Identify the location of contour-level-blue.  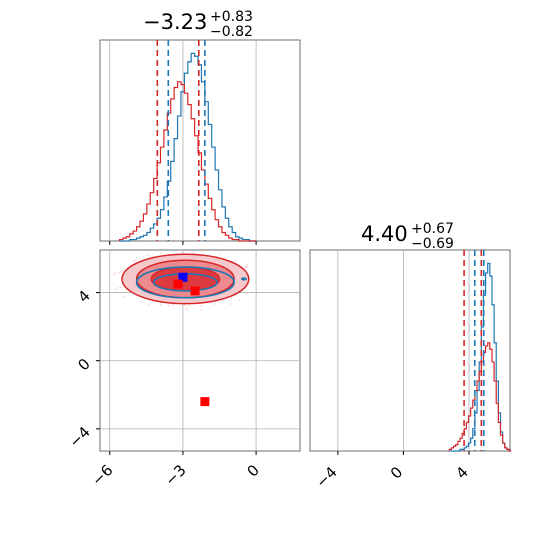
(185, 282).